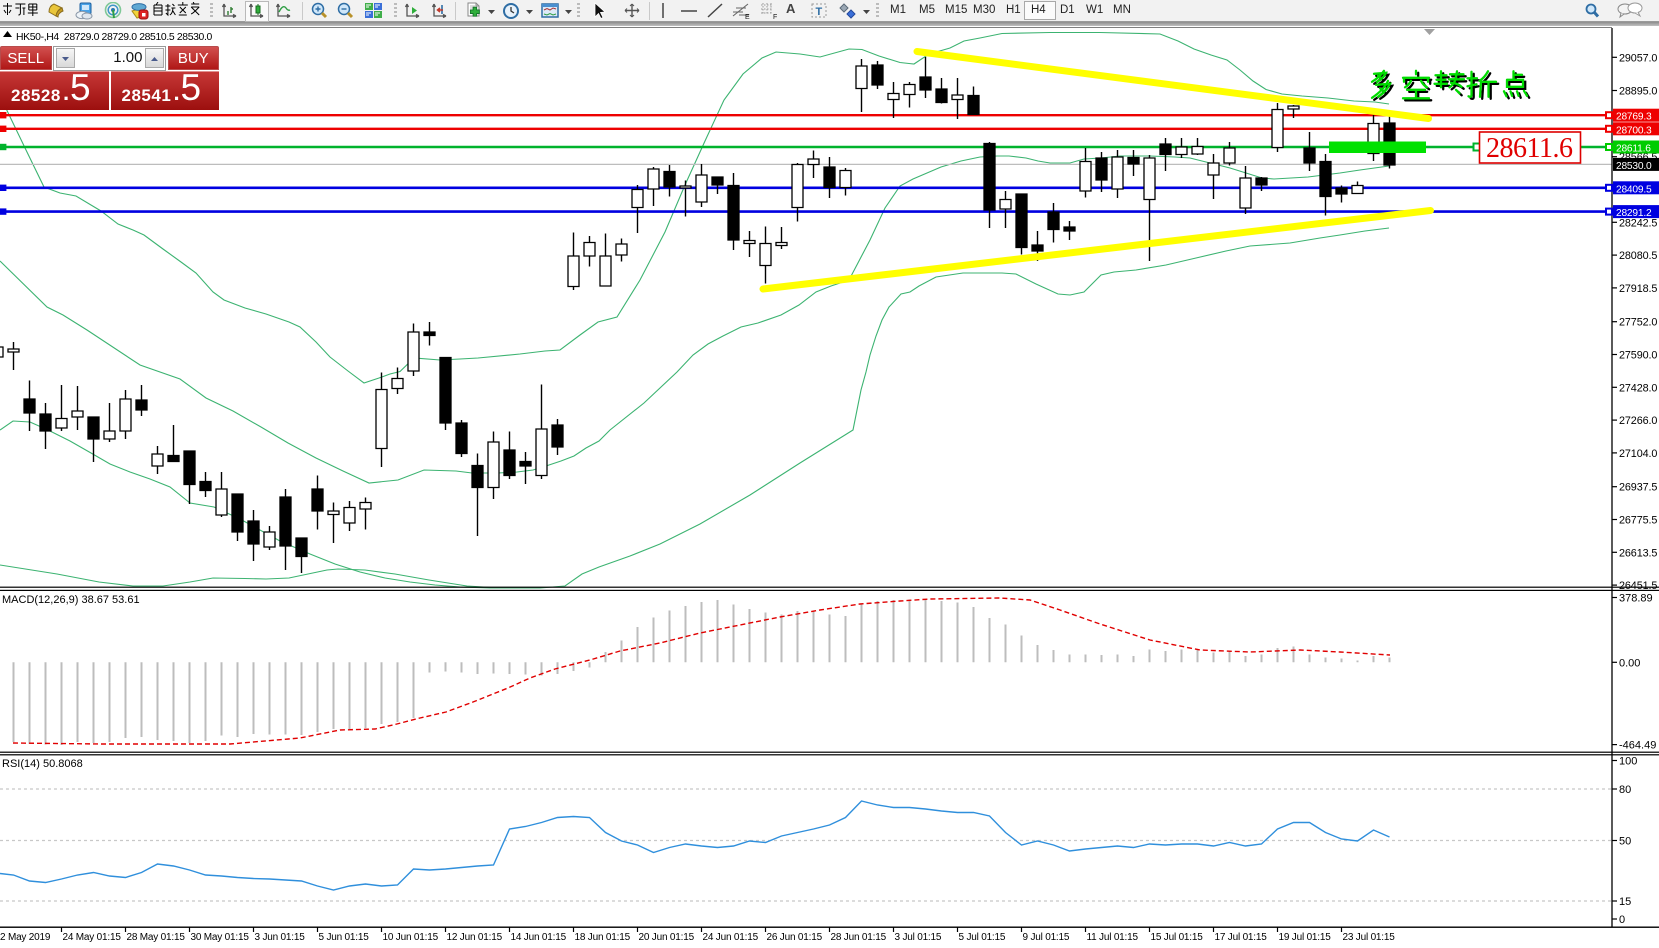  I want to click on svg-text: 2 May 2019, so click(25, 937).